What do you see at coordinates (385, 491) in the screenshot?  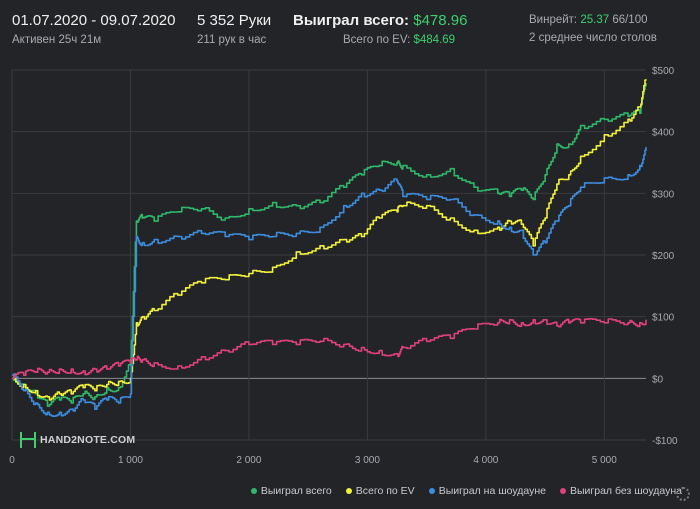 I see `legend-label: Всего по EV` at bounding box center [385, 491].